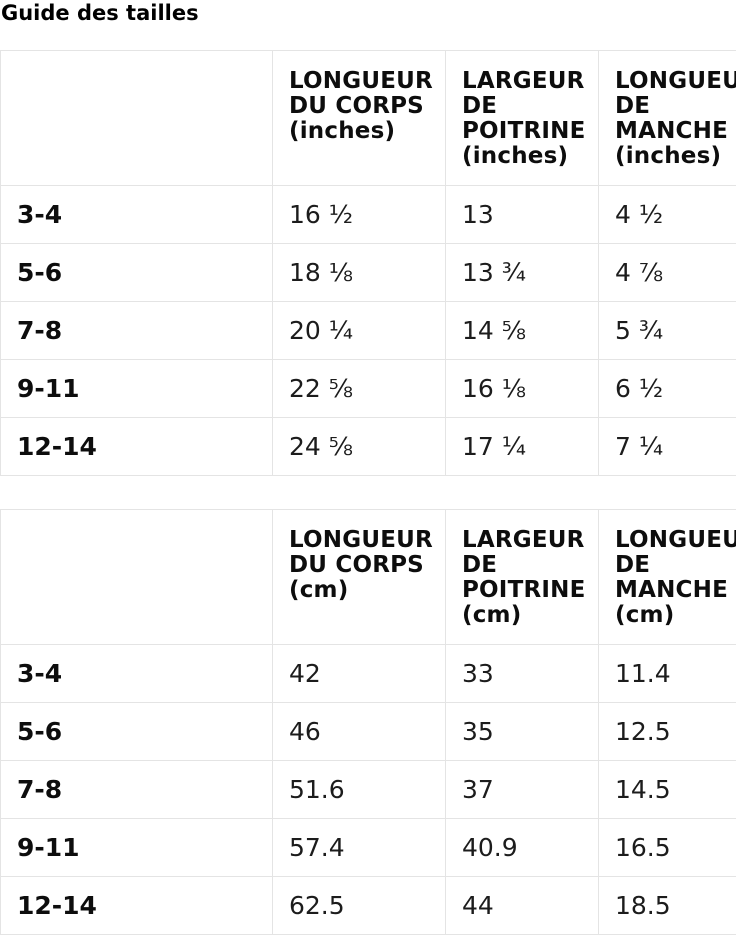  I want to click on table-cell: 22 ⅝, so click(359, 388).